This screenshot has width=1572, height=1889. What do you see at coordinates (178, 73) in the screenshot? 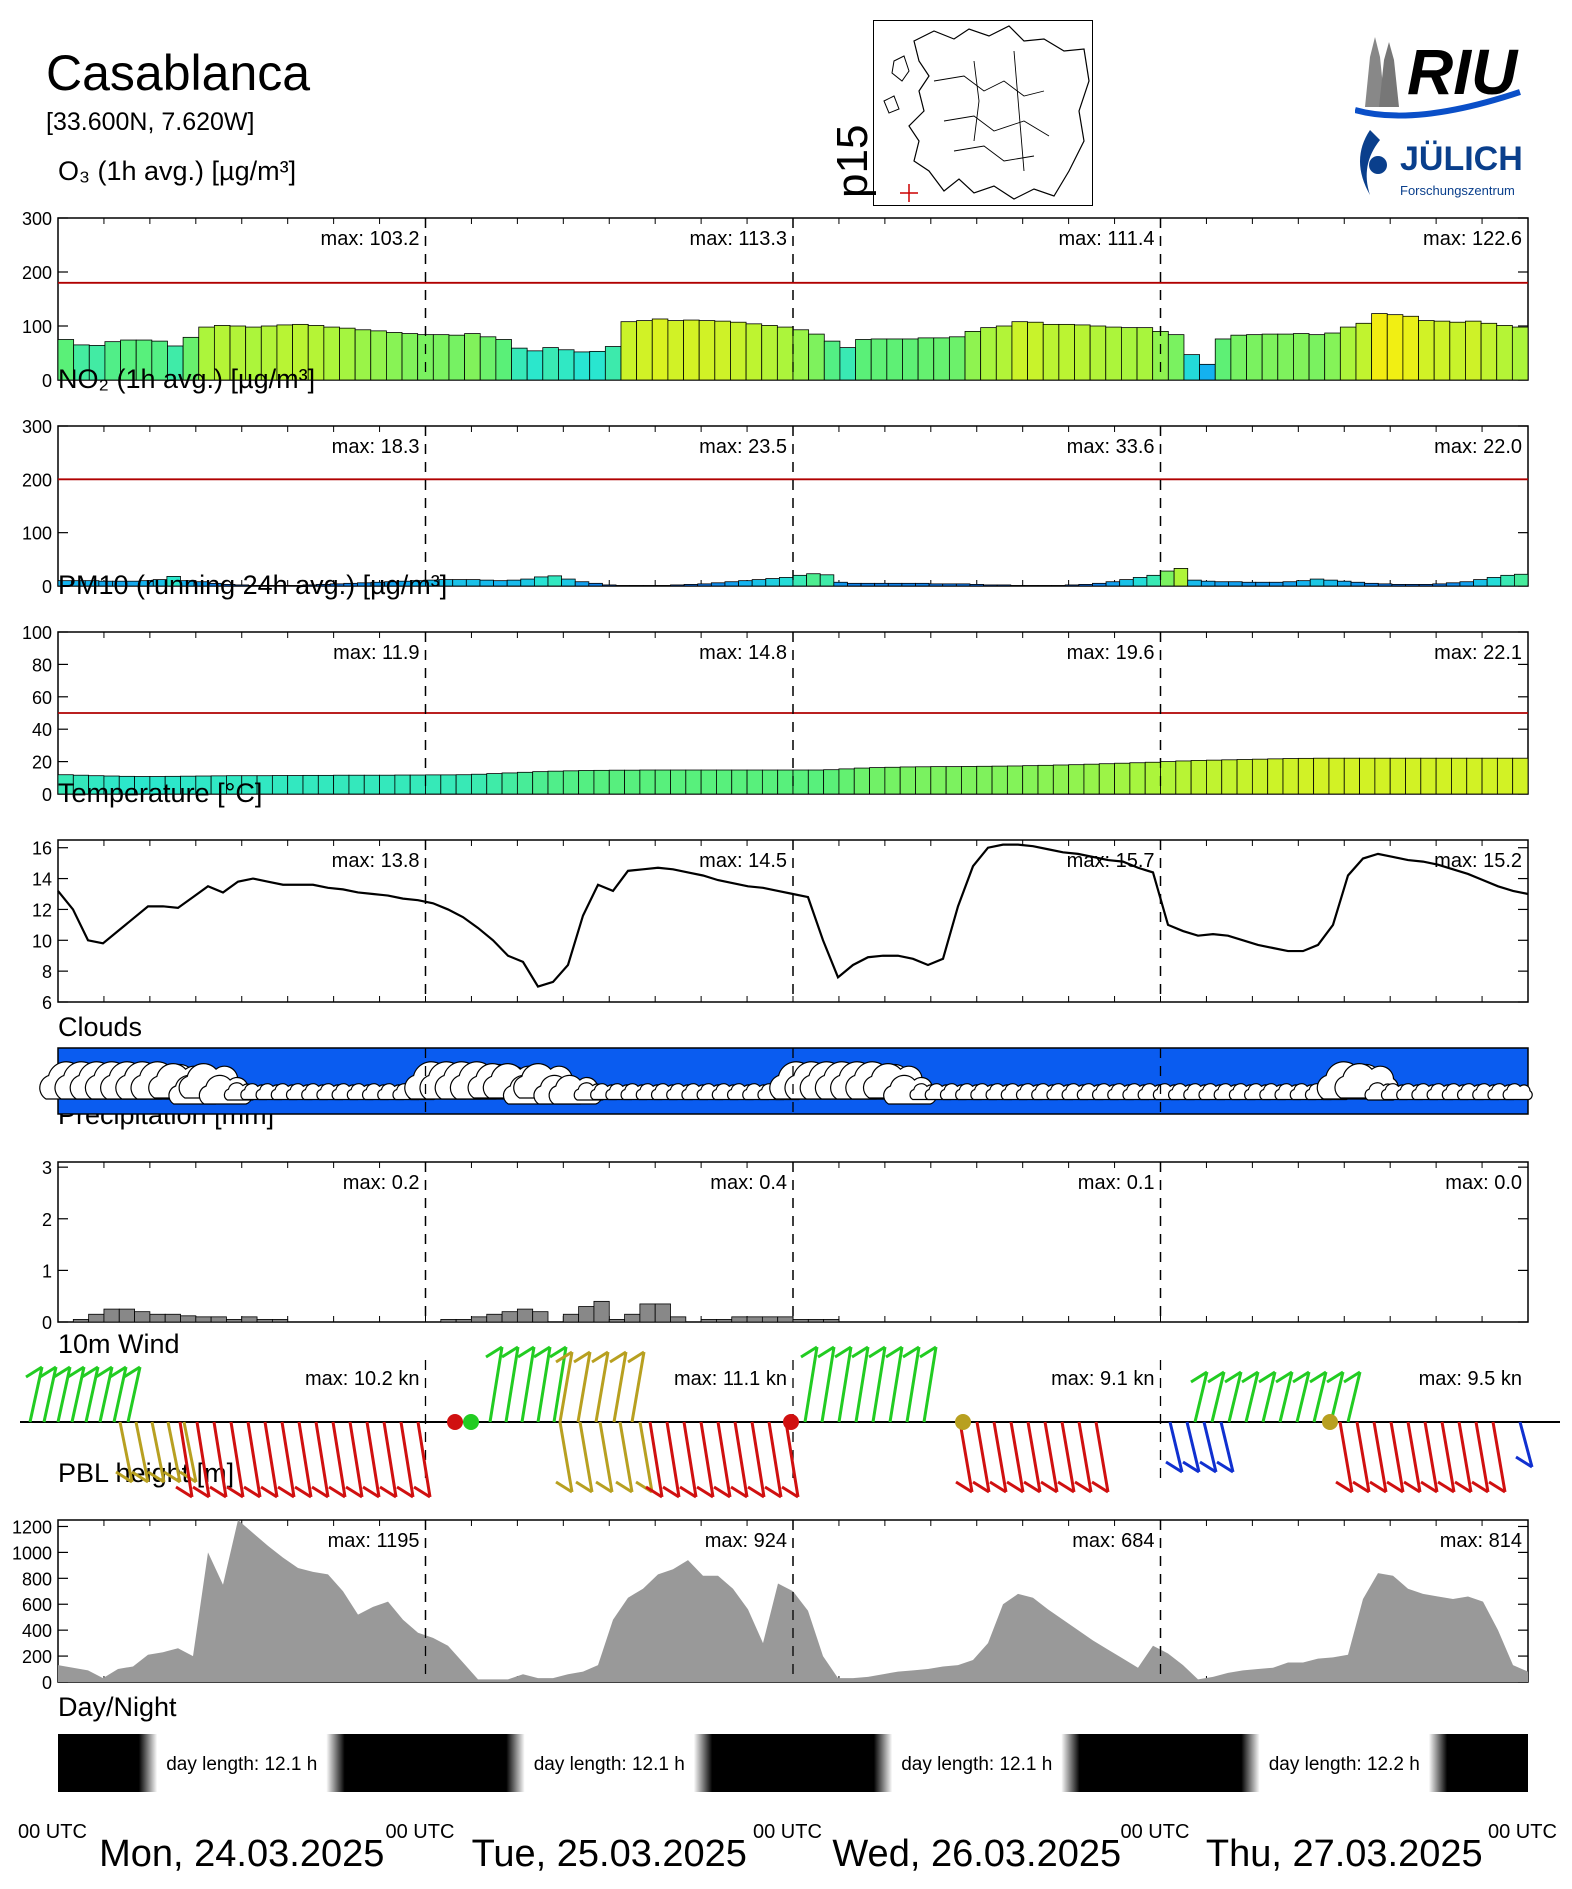
I see `site-name: Casablanca` at bounding box center [178, 73].